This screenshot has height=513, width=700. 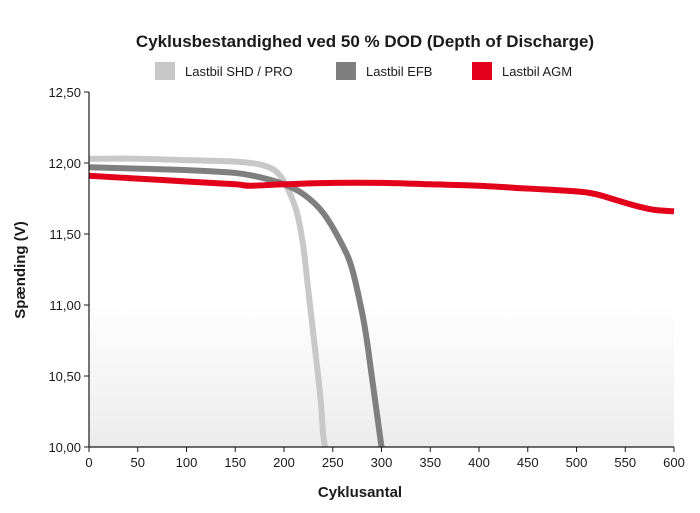 I want to click on legend-label: Lastbil EFB, so click(x=399, y=71).